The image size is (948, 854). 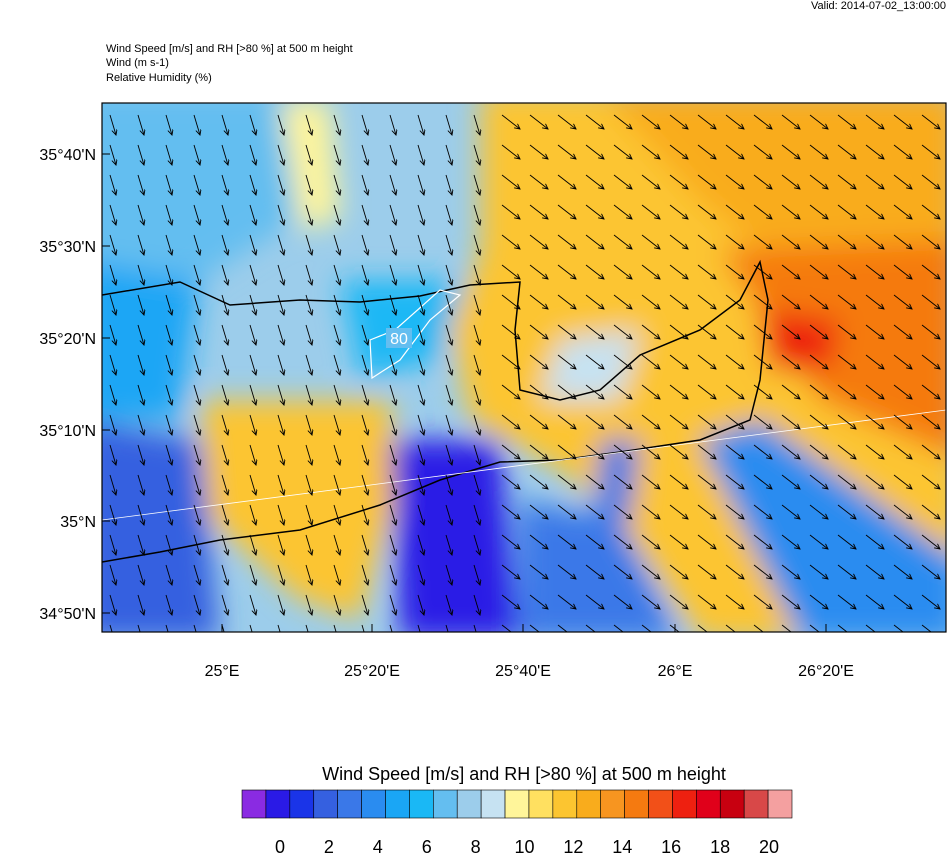 I want to click on colorbar-label: 4, so click(x=378, y=845).